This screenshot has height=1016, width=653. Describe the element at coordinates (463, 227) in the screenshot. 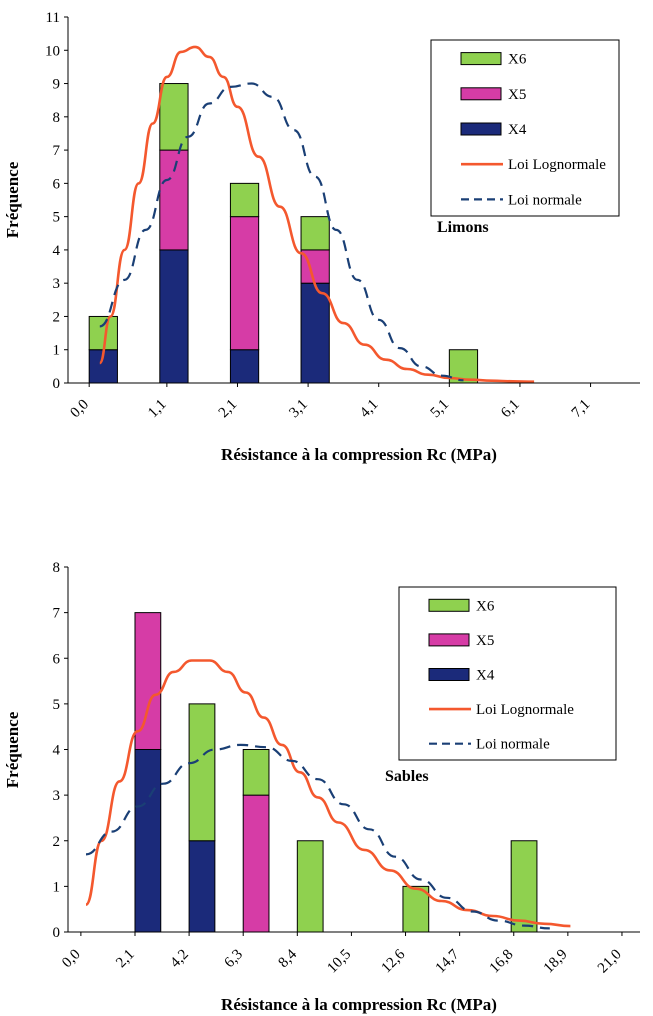

I see `soil-type-label: Limons` at that location.